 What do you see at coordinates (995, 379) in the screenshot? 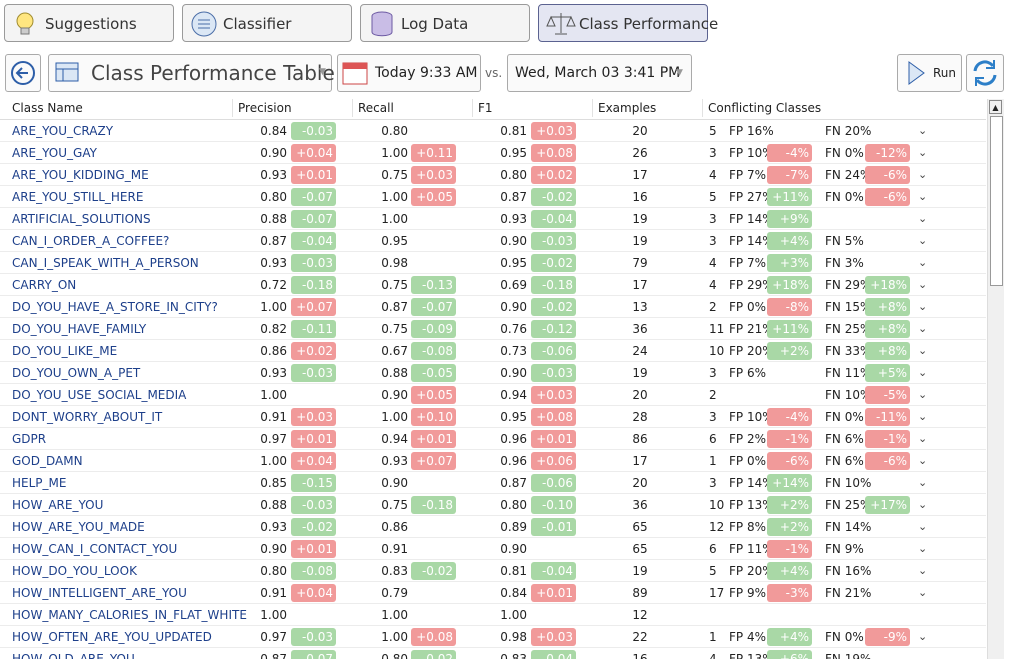
I see `scrollbar: ▲` at bounding box center [995, 379].